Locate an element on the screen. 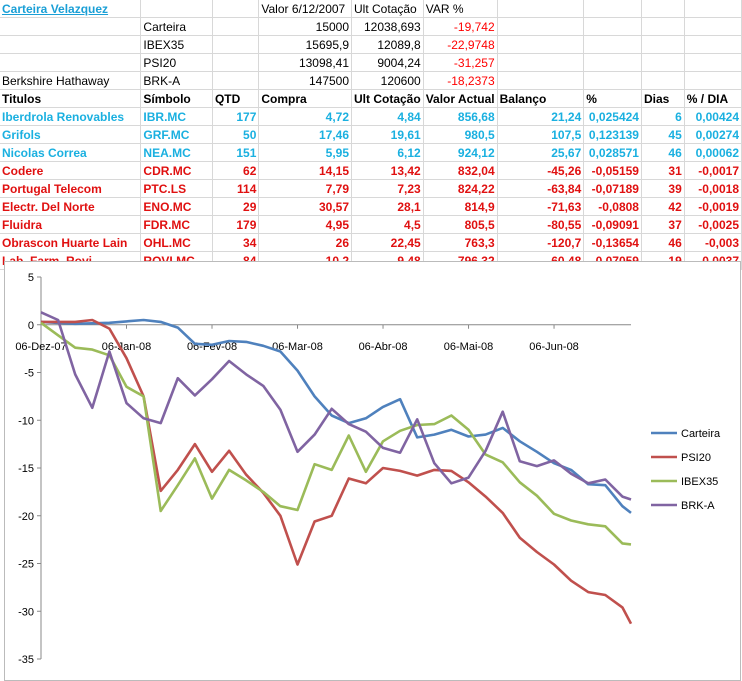 The height and width of the screenshot is (681, 742). cell-balanco: 21,24 is located at coordinates (541, 116).